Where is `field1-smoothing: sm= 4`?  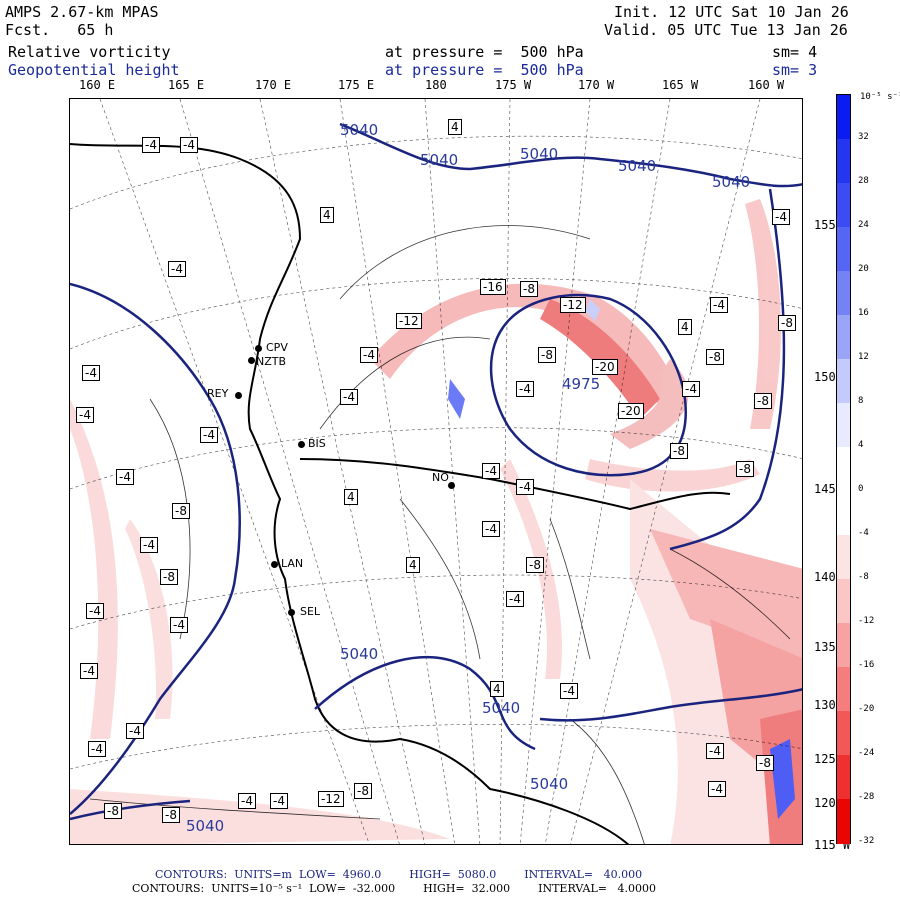
field1-smoothing: sm= 4 is located at coordinates (795, 52).